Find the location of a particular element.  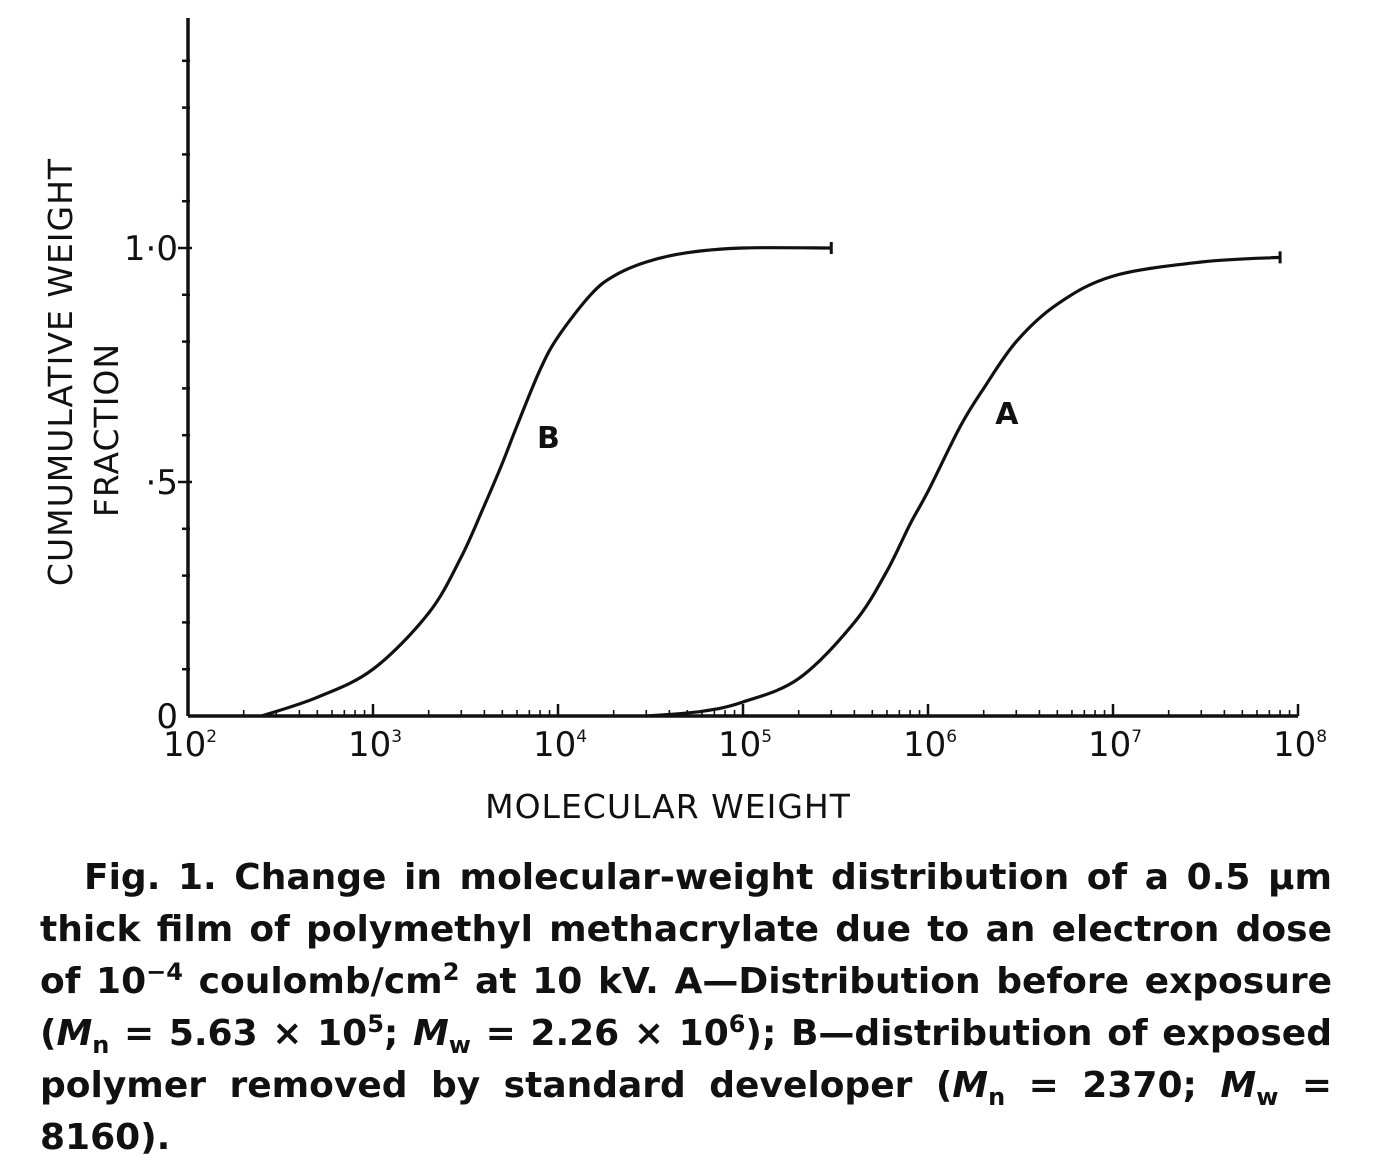

series-labels: BA is located at coordinates (778, 426).